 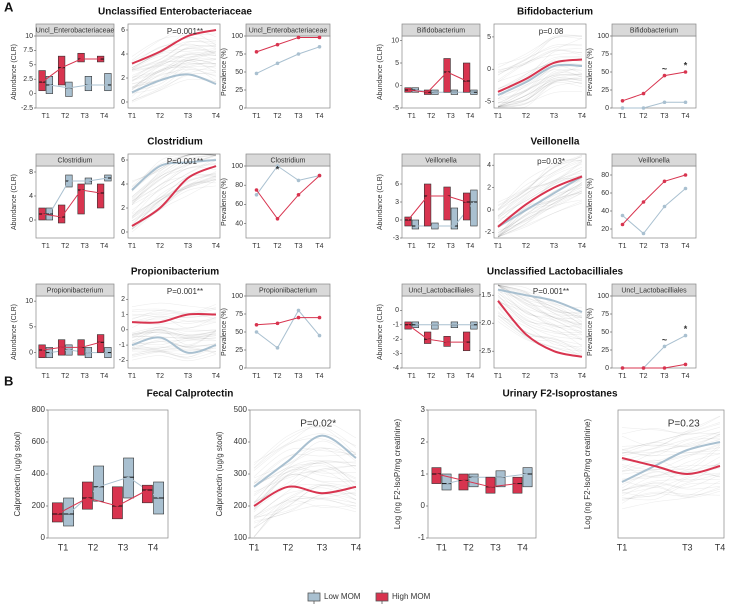 What do you see at coordinates (17, 473) in the screenshot?
I see `y-axis-label: Calprotectin (ug/g stool)` at bounding box center [17, 473].